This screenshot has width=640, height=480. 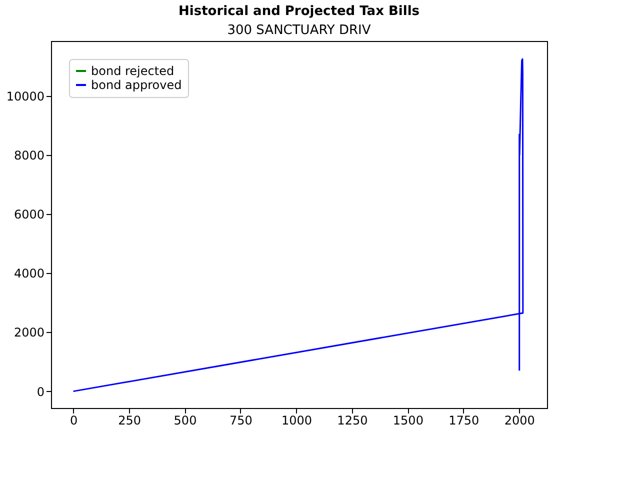 I want to click on x-tick-label: 1000, so click(x=296, y=421).